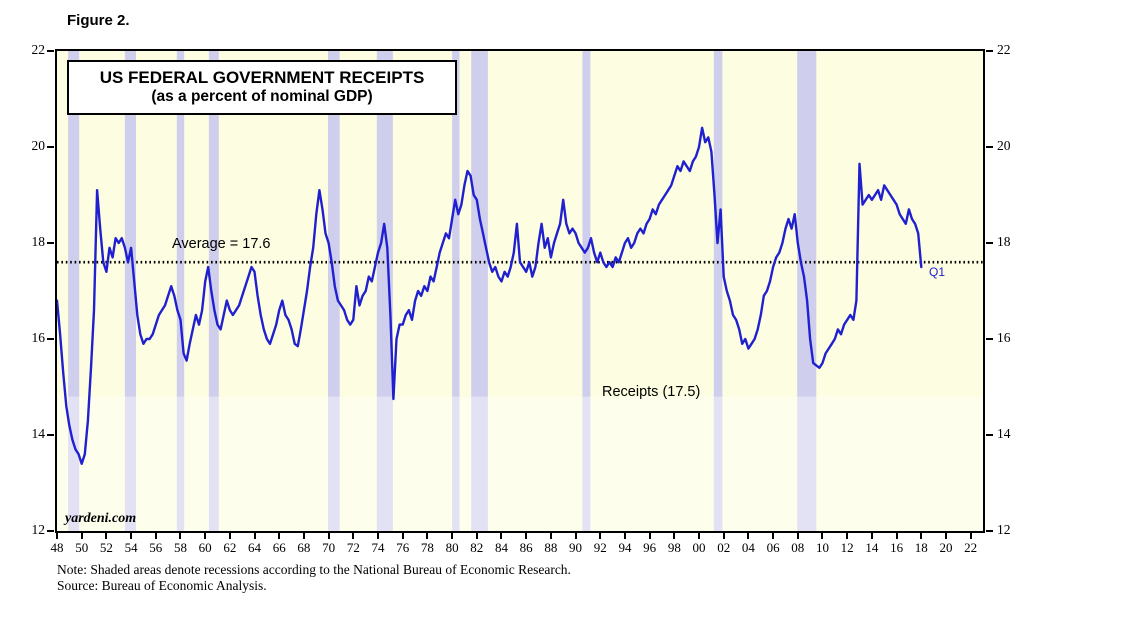 Image resolution: width=1138 pixels, height=644 pixels. I want to click on x-axis-label: 06, so click(773, 547).